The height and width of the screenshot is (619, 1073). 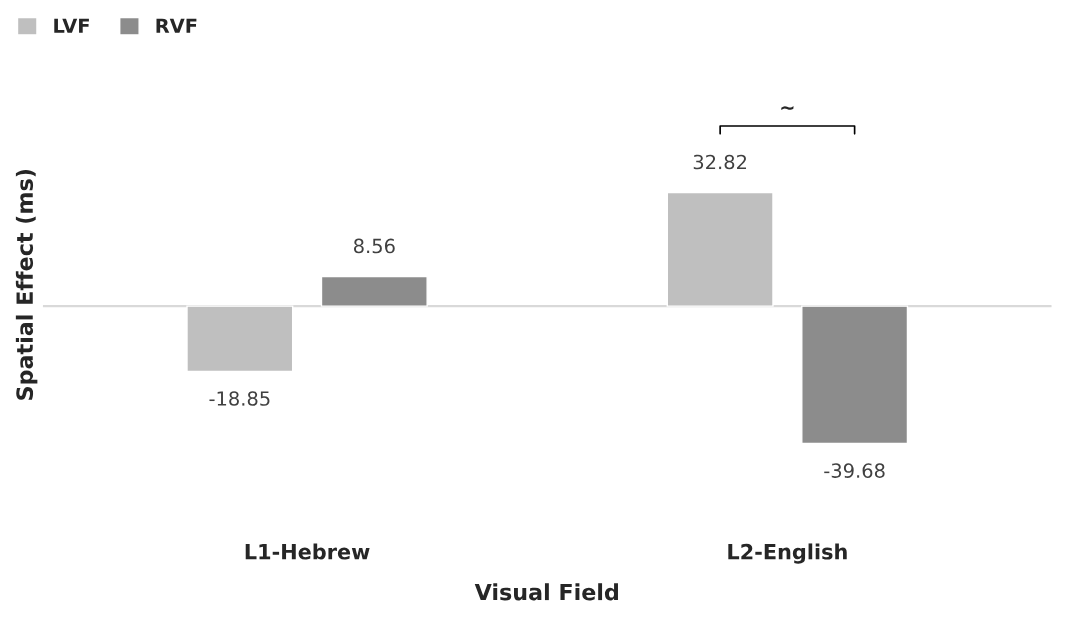 I want to click on legend-label: RVF, so click(x=176, y=25).